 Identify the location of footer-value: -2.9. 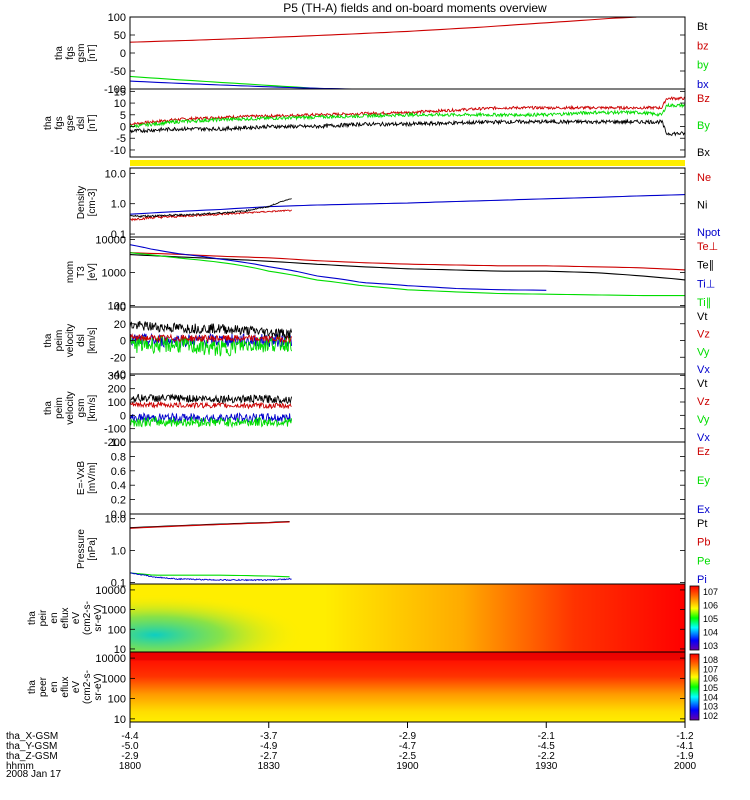
(130, 756).